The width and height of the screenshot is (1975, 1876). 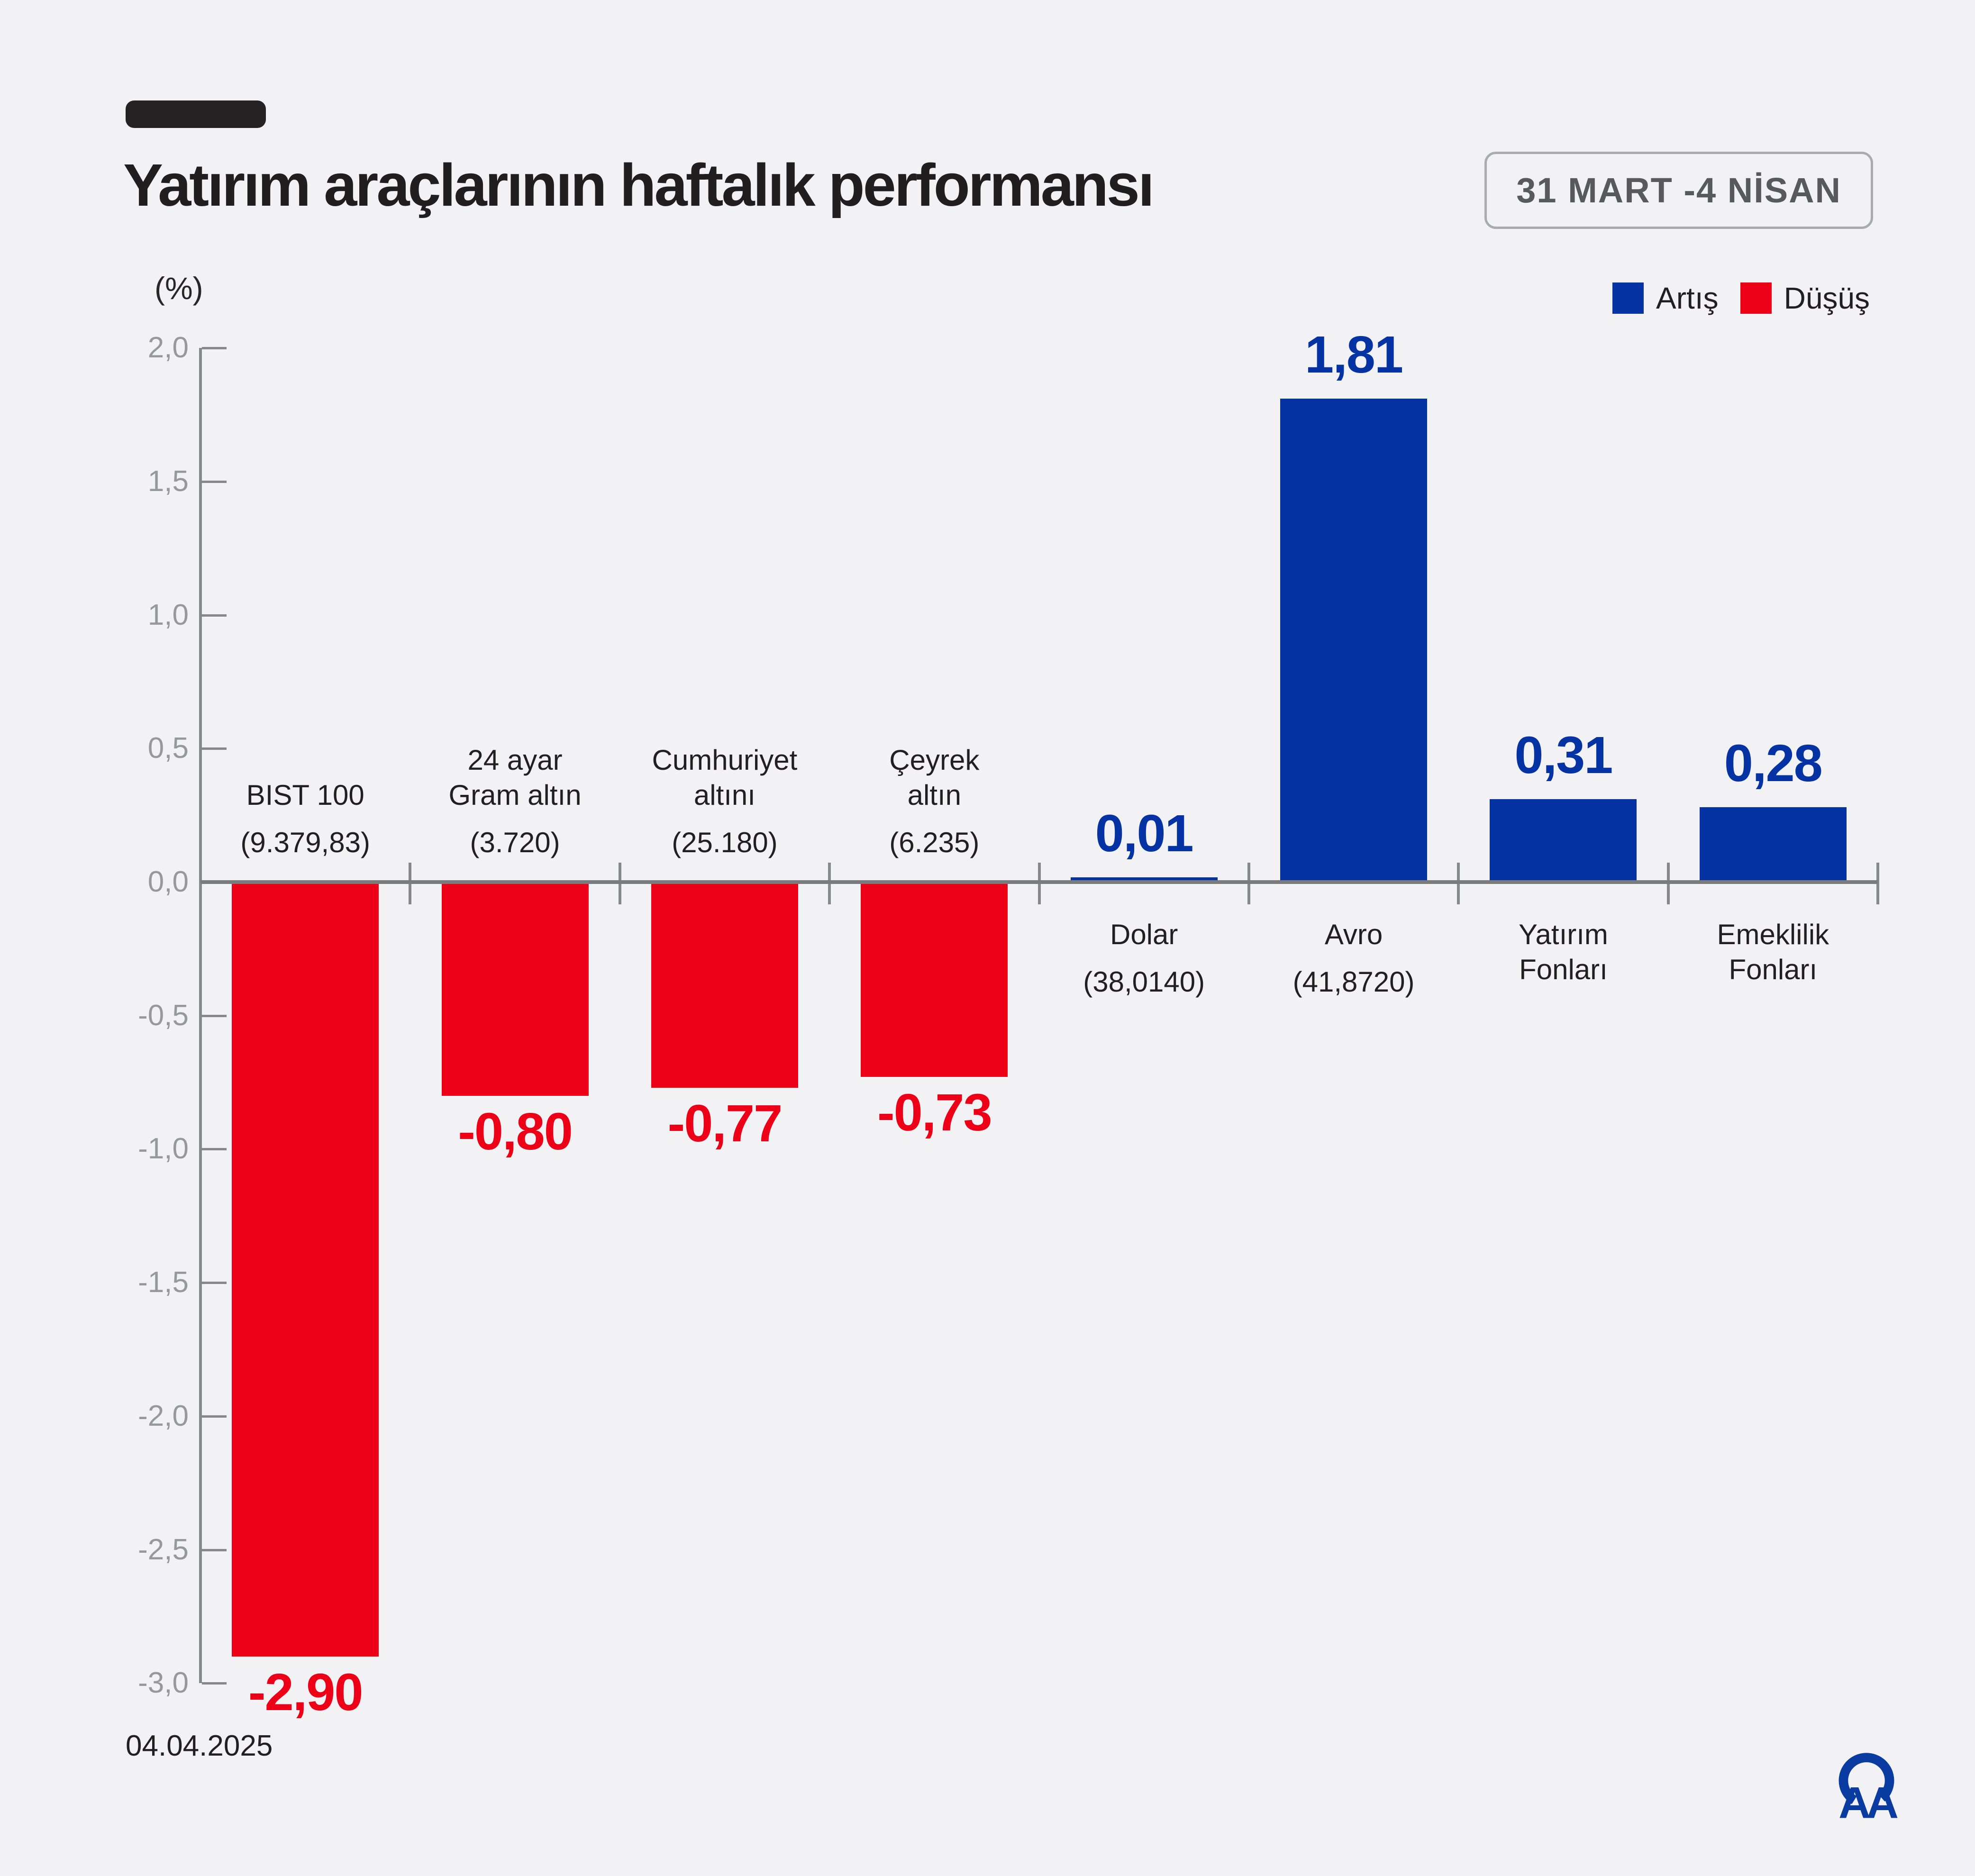 What do you see at coordinates (163, 1549) in the screenshot?
I see `y-axis-tick-label: -2,5` at bounding box center [163, 1549].